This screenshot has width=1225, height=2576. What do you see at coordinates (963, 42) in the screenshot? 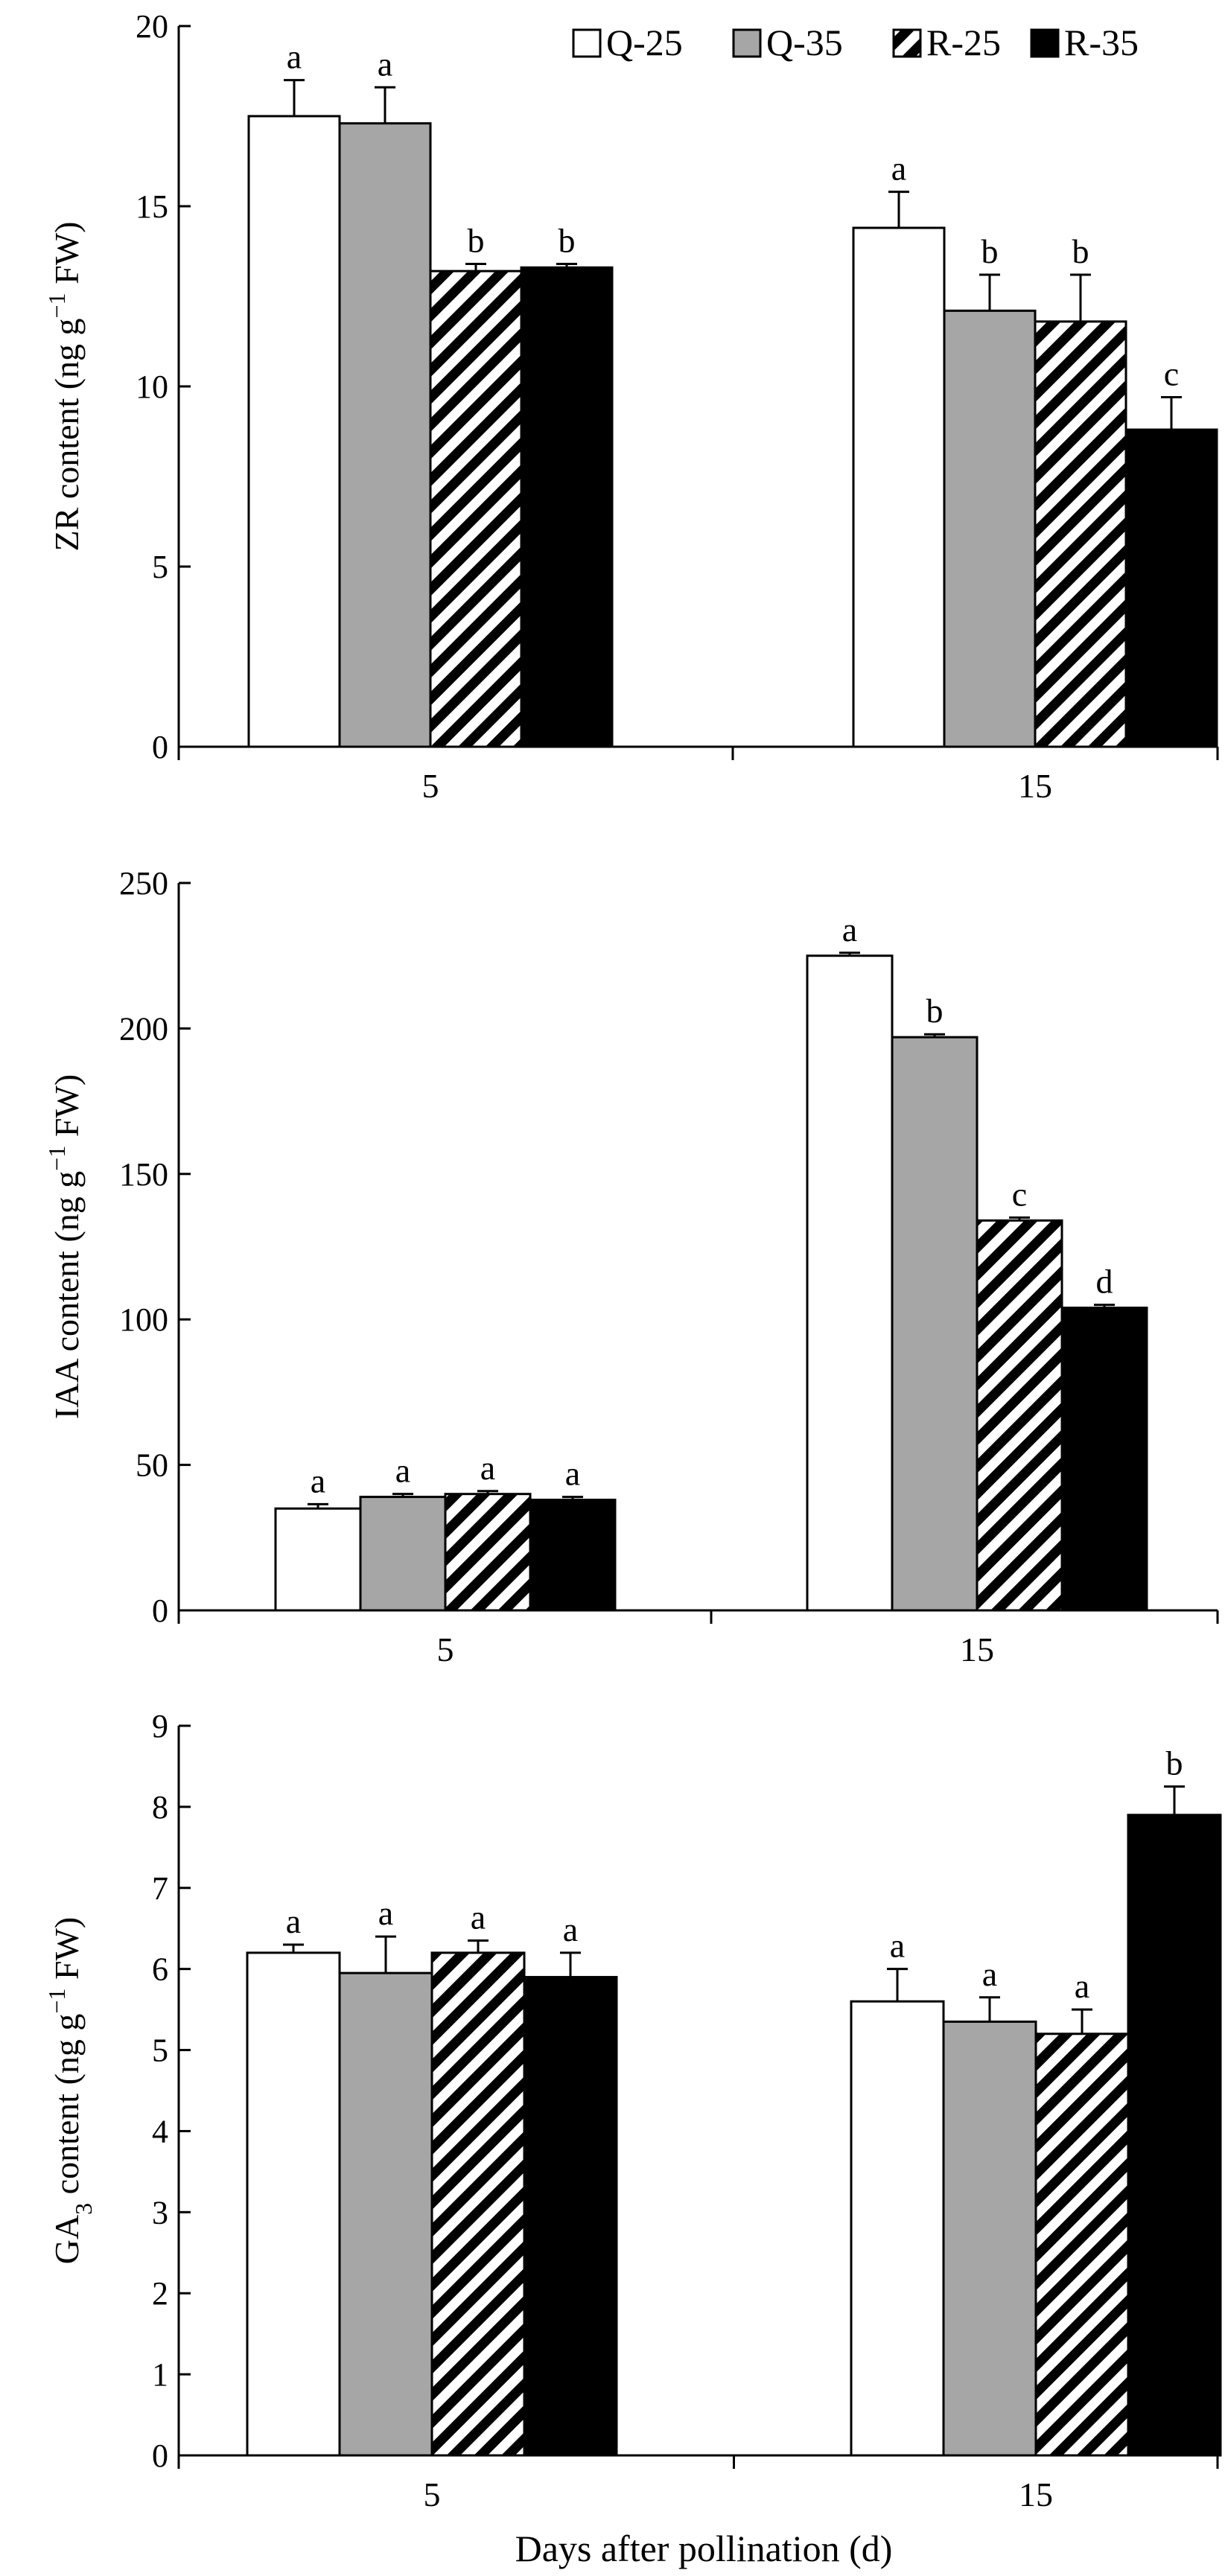
I see `legend-label: R-25` at bounding box center [963, 42].